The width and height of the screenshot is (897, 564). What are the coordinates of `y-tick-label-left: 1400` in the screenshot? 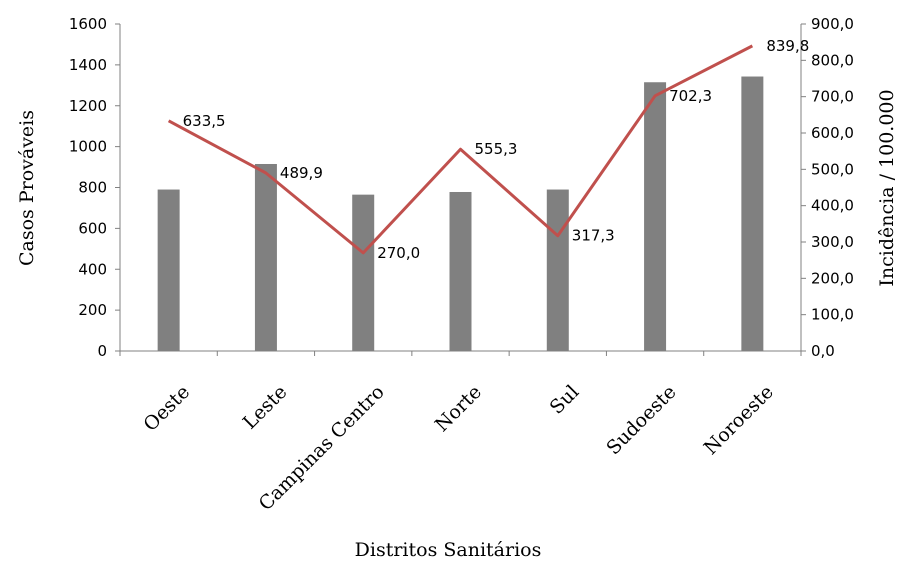 It's located at (88, 65).